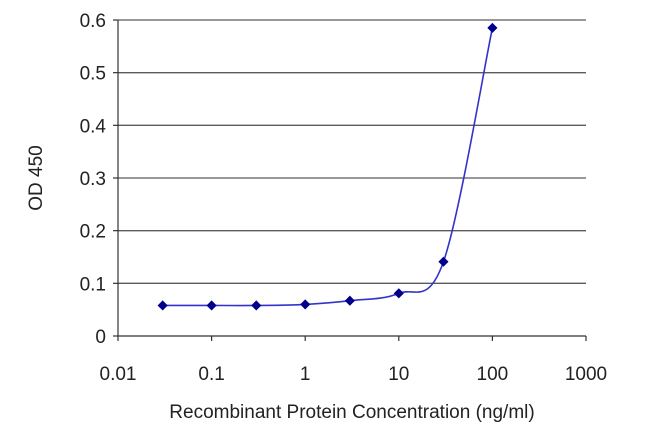 Image resolution: width=650 pixels, height=433 pixels. What do you see at coordinates (93, 284) in the screenshot?
I see `y-tick-label-1: 0.1` at bounding box center [93, 284].